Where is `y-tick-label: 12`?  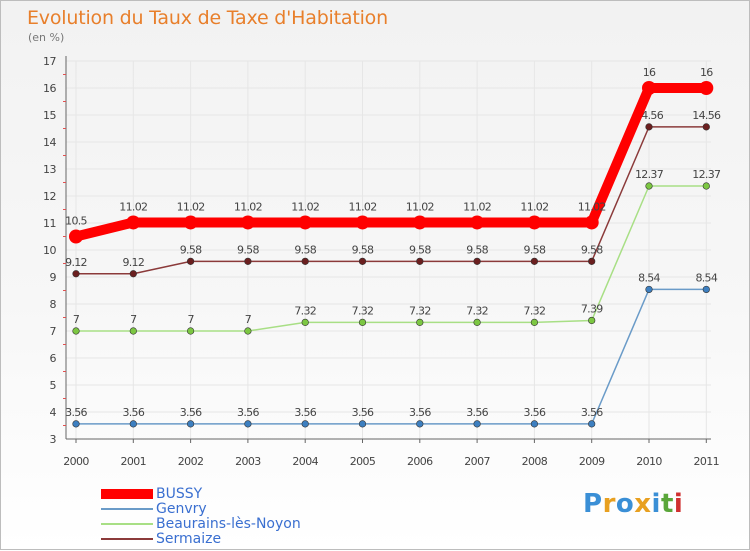 y-tick-label: 12 is located at coordinates (49, 196).